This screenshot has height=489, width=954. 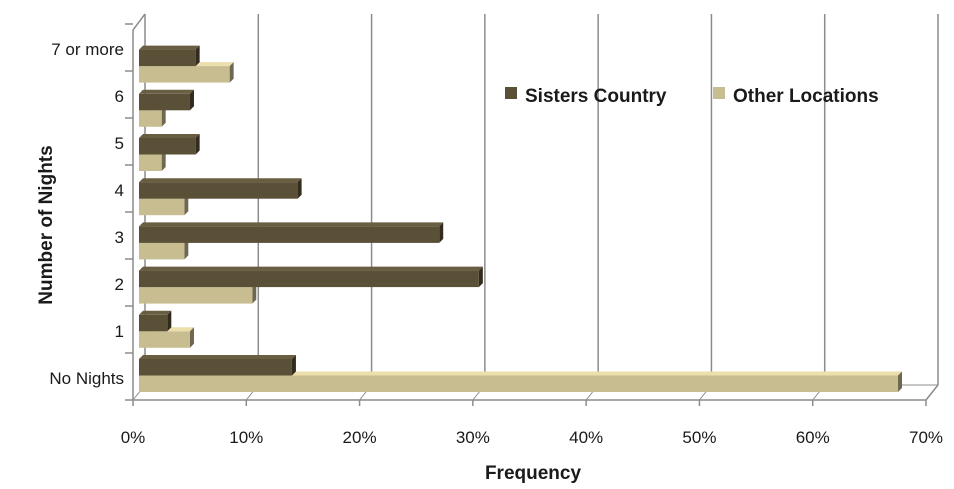 What do you see at coordinates (46, 224) in the screenshot?
I see `y-axis-title: Number of Nights` at bounding box center [46, 224].